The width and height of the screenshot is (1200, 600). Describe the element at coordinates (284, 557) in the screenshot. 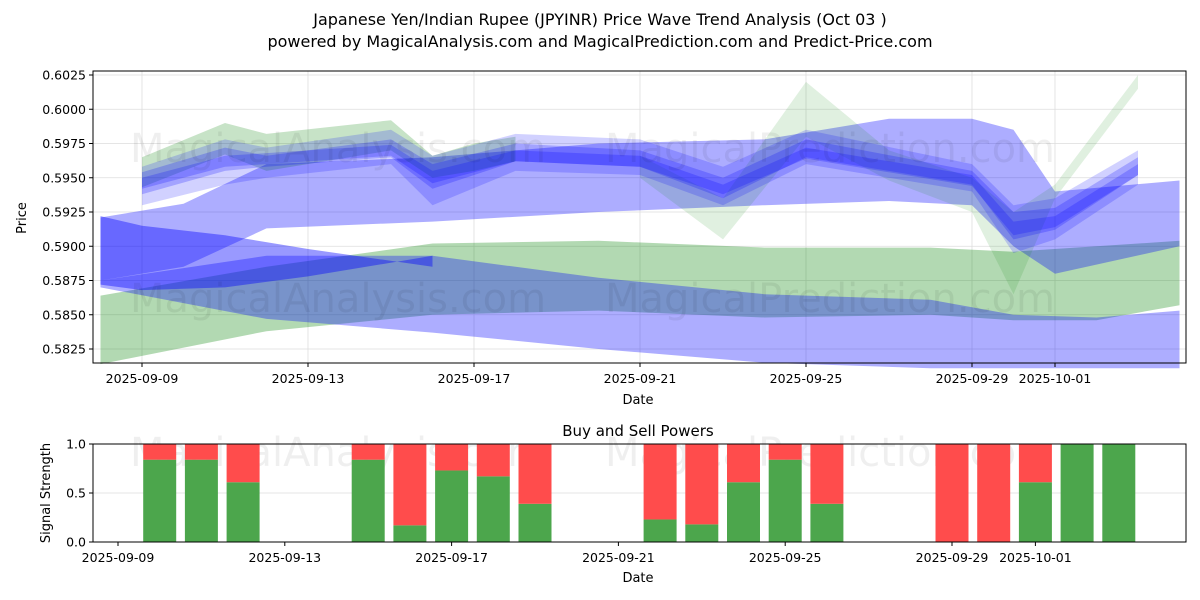

I see `signal-x-tick-label: 2025-09-13` at that location.